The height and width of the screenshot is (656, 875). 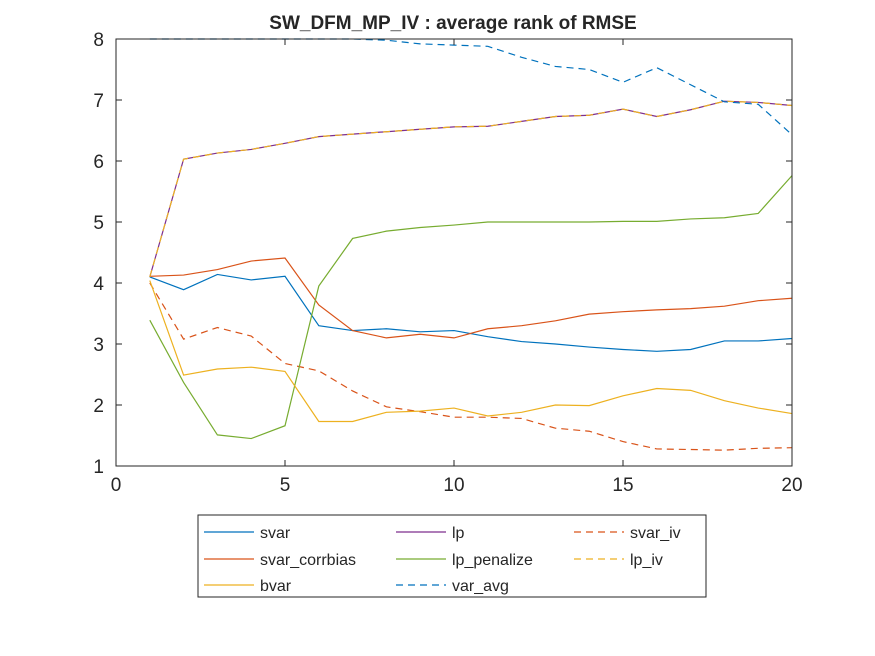 What do you see at coordinates (453, 485) in the screenshot?
I see `x-tick-label: 10` at bounding box center [453, 485].